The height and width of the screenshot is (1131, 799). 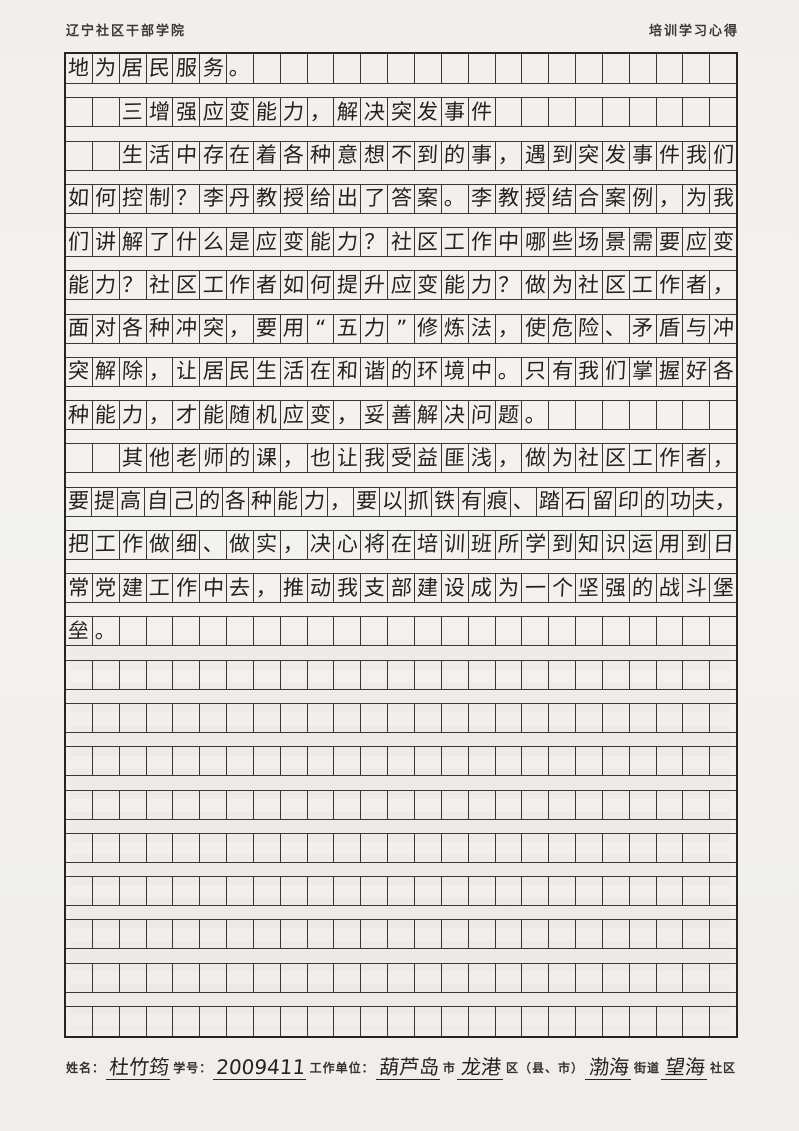 What do you see at coordinates (535, 328) in the screenshot?
I see `handwritten-character: 使` at bounding box center [535, 328].